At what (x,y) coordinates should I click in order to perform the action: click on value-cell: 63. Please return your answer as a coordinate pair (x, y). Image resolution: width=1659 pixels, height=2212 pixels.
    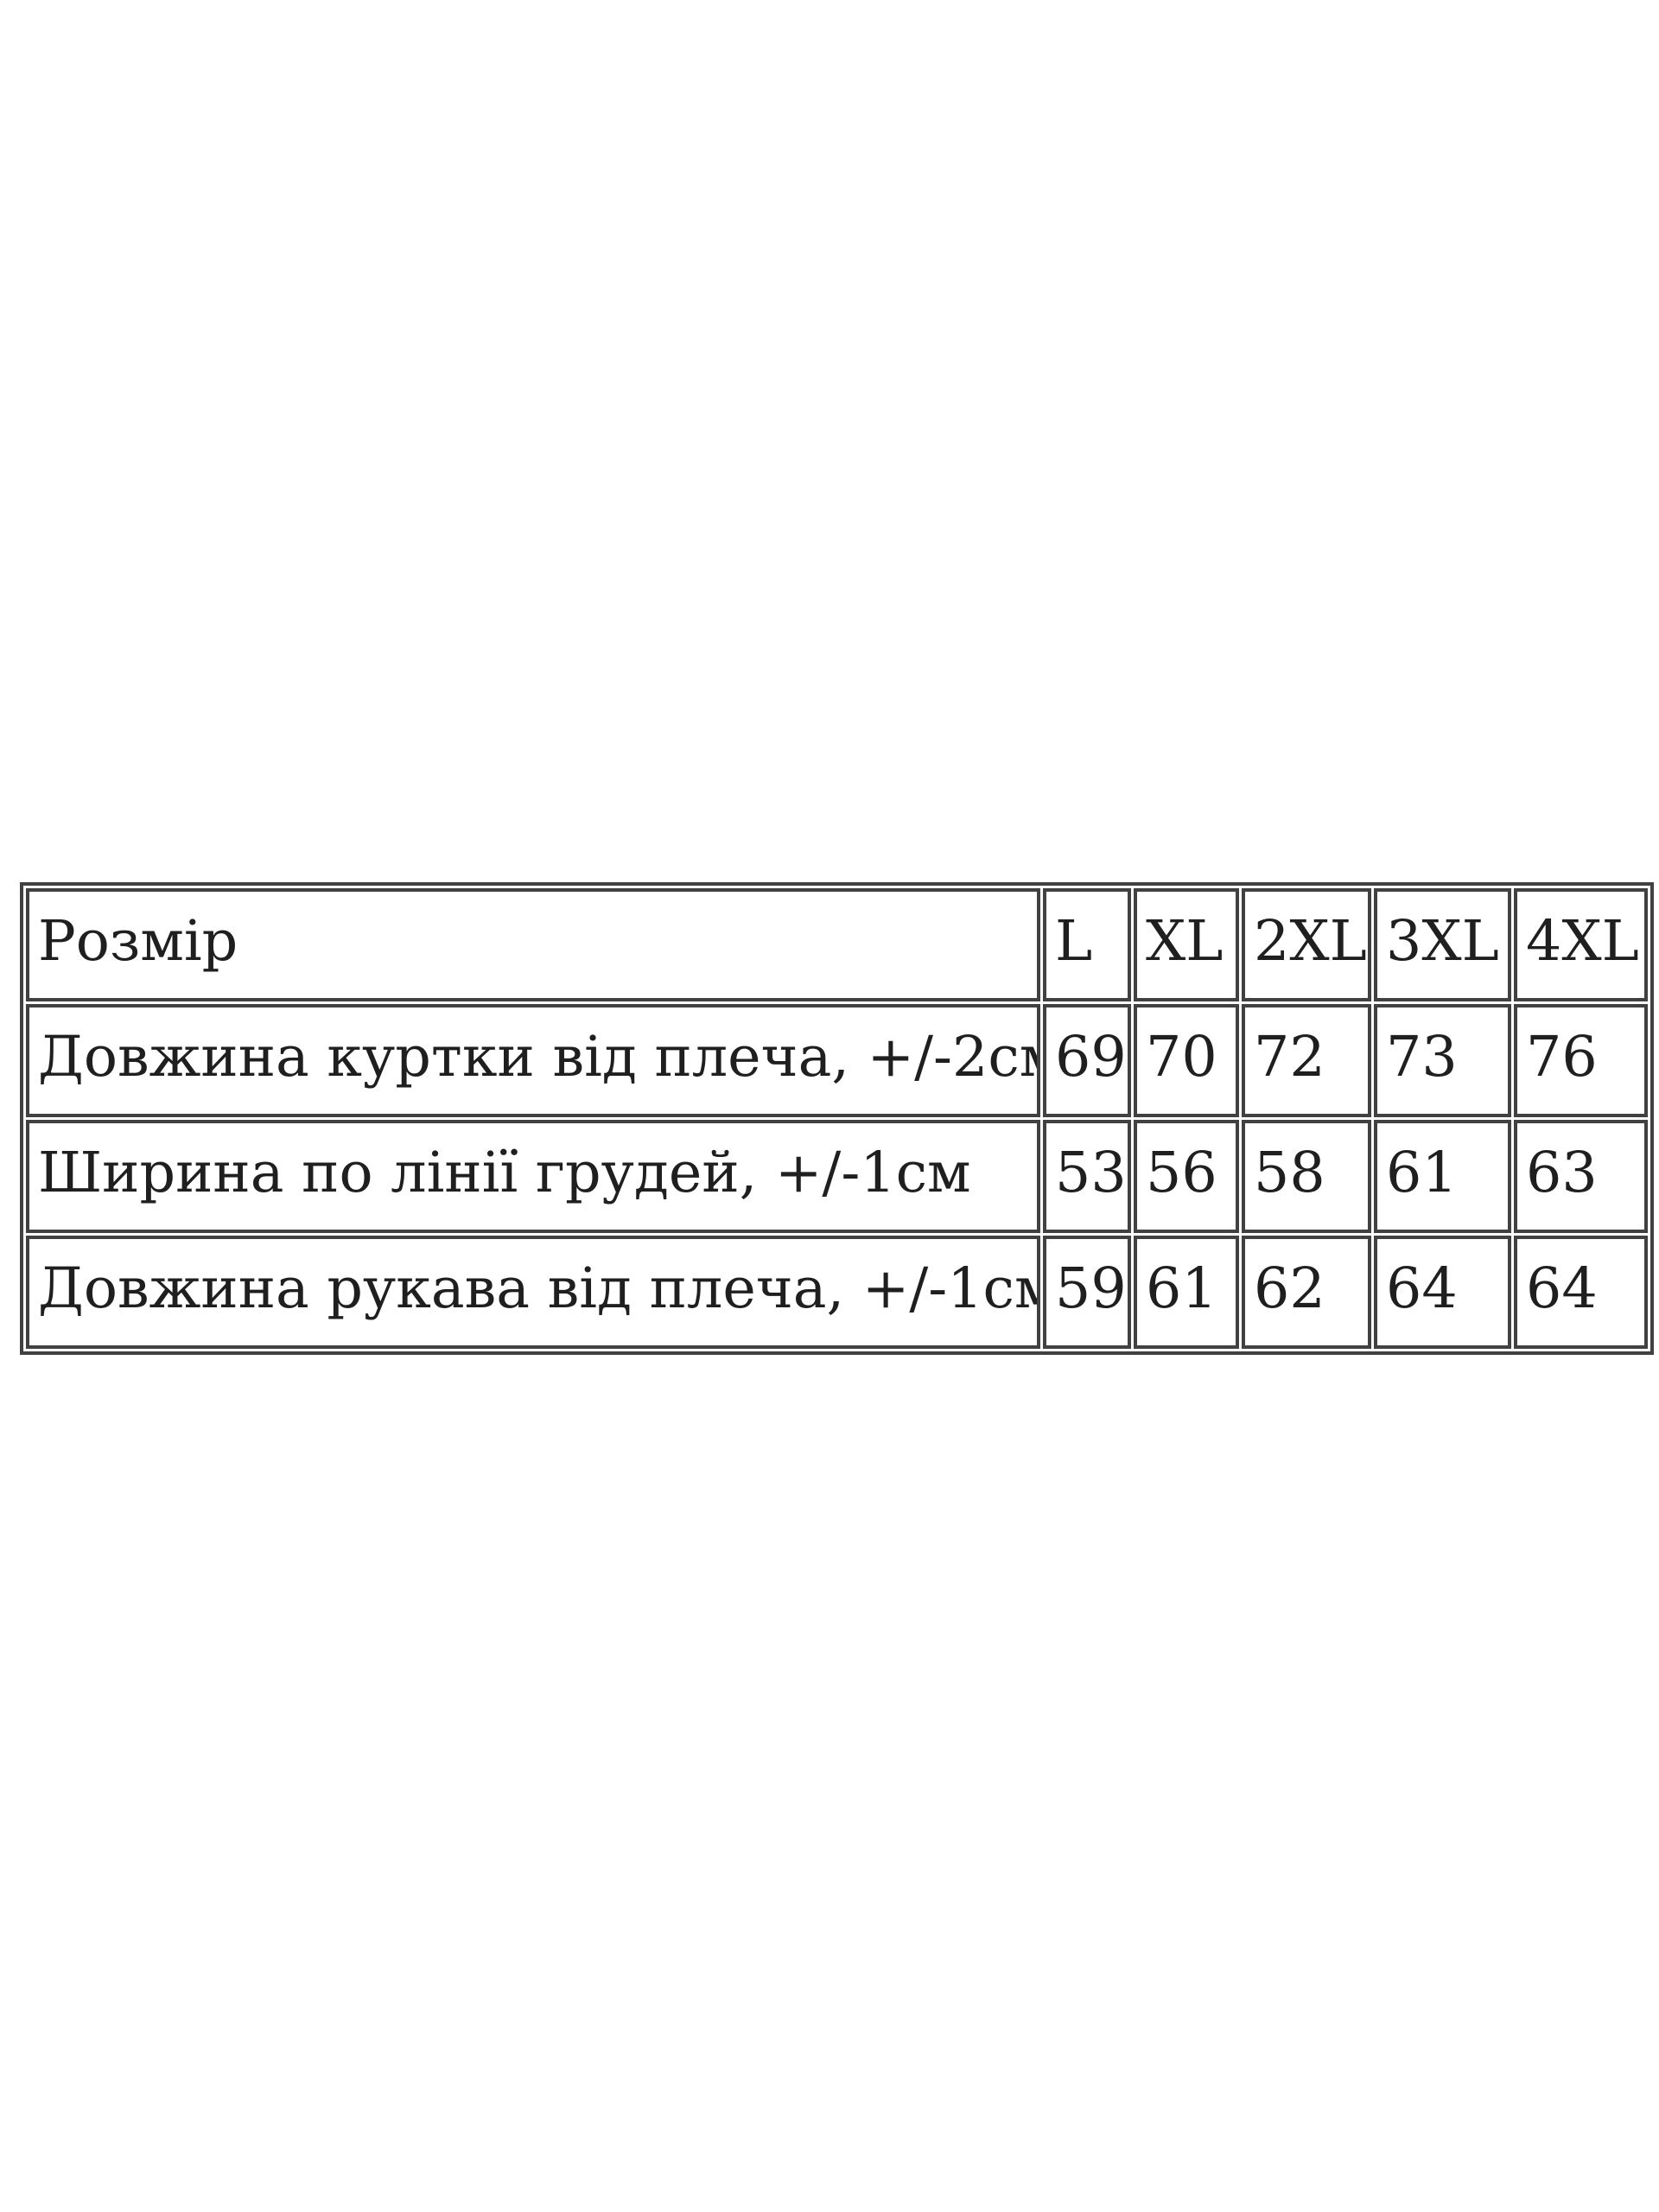
    Looking at the image, I should click on (1581, 1176).